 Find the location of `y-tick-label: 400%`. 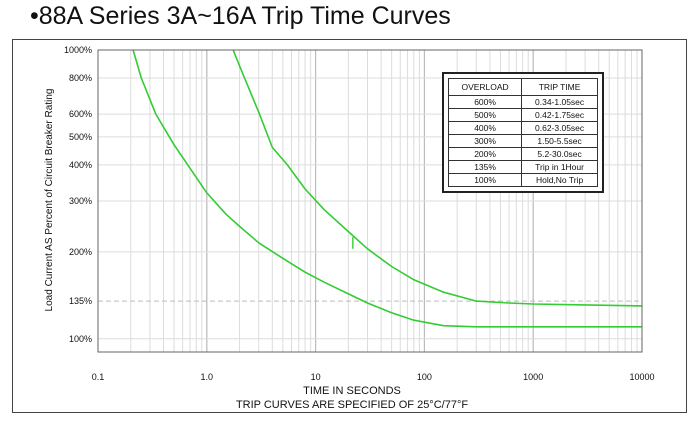

y-tick-label: 400% is located at coordinates (80, 165).